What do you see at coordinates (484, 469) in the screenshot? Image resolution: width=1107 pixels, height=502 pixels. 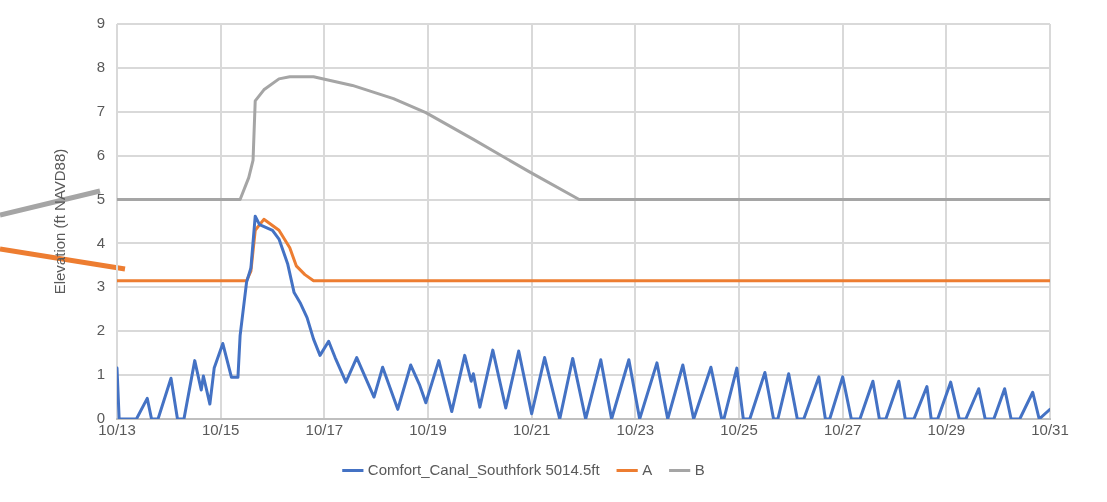 I see `legend-label: Comfort_Canal_Southfork 5014.5ft` at bounding box center [484, 469].